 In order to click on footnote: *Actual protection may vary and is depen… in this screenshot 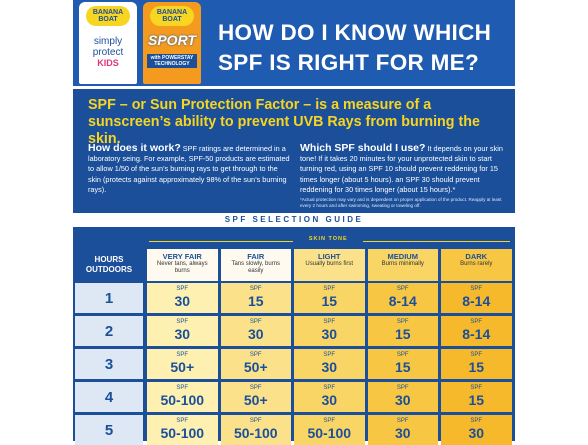, I will do `click(401, 203)`.